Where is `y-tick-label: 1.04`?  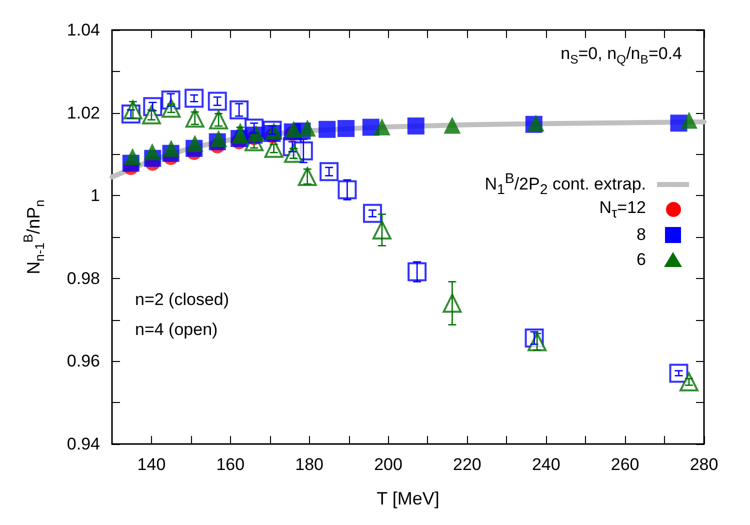 y-tick-label: 1.04 is located at coordinates (83, 30).